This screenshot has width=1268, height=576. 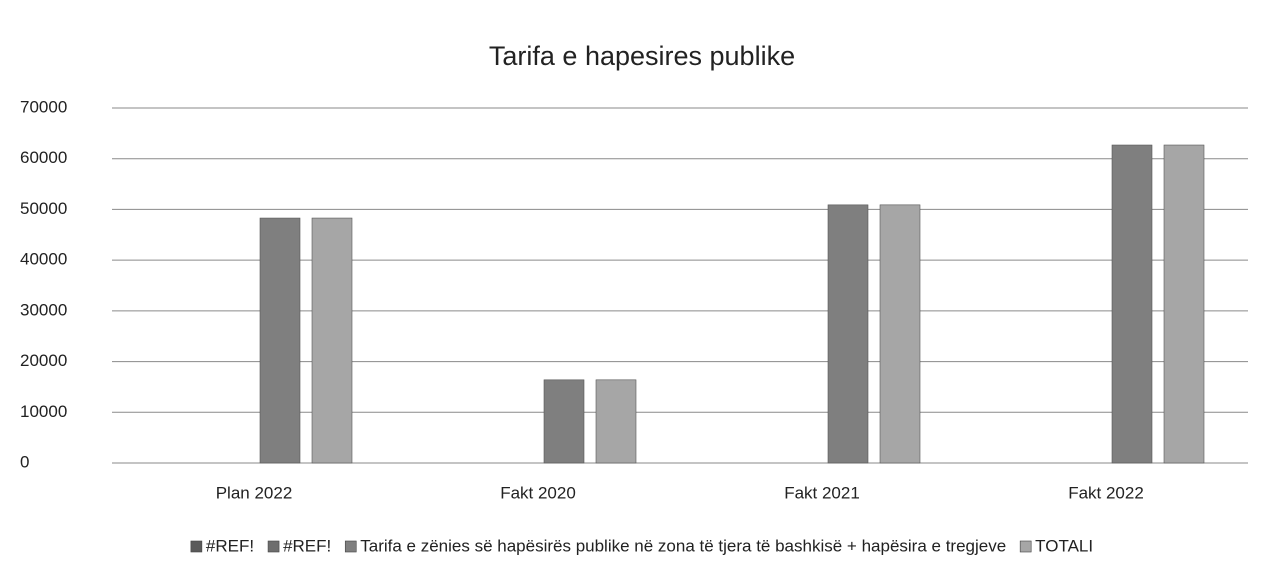 I want to click on y-tick-label: 30000, so click(x=43, y=309).